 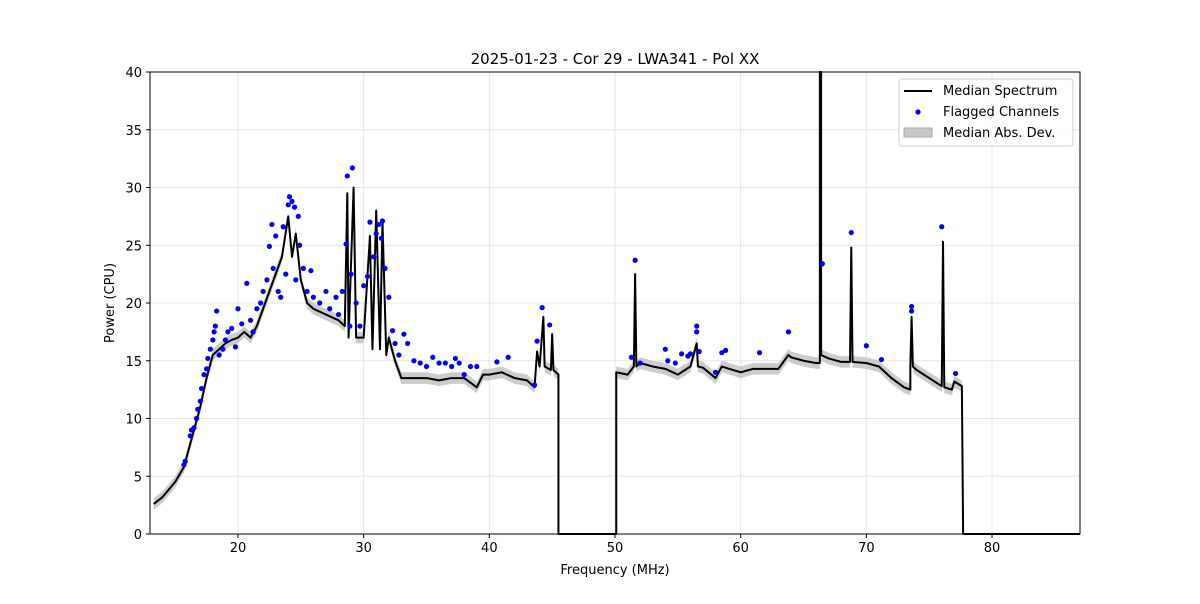 What do you see at coordinates (363, 548) in the screenshot?
I see `x-tick-label: 30` at bounding box center [363, 548].